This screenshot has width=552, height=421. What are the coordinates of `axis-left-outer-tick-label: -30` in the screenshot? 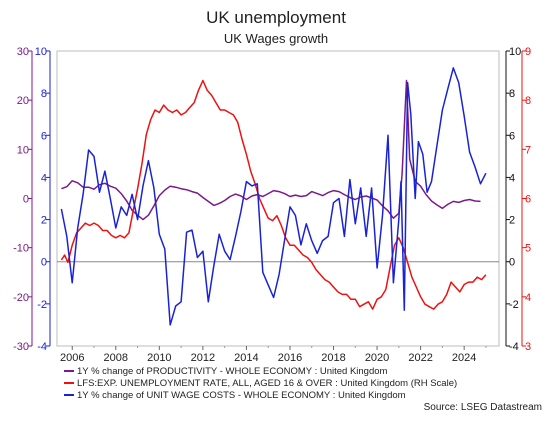 It's located at (21, 347).